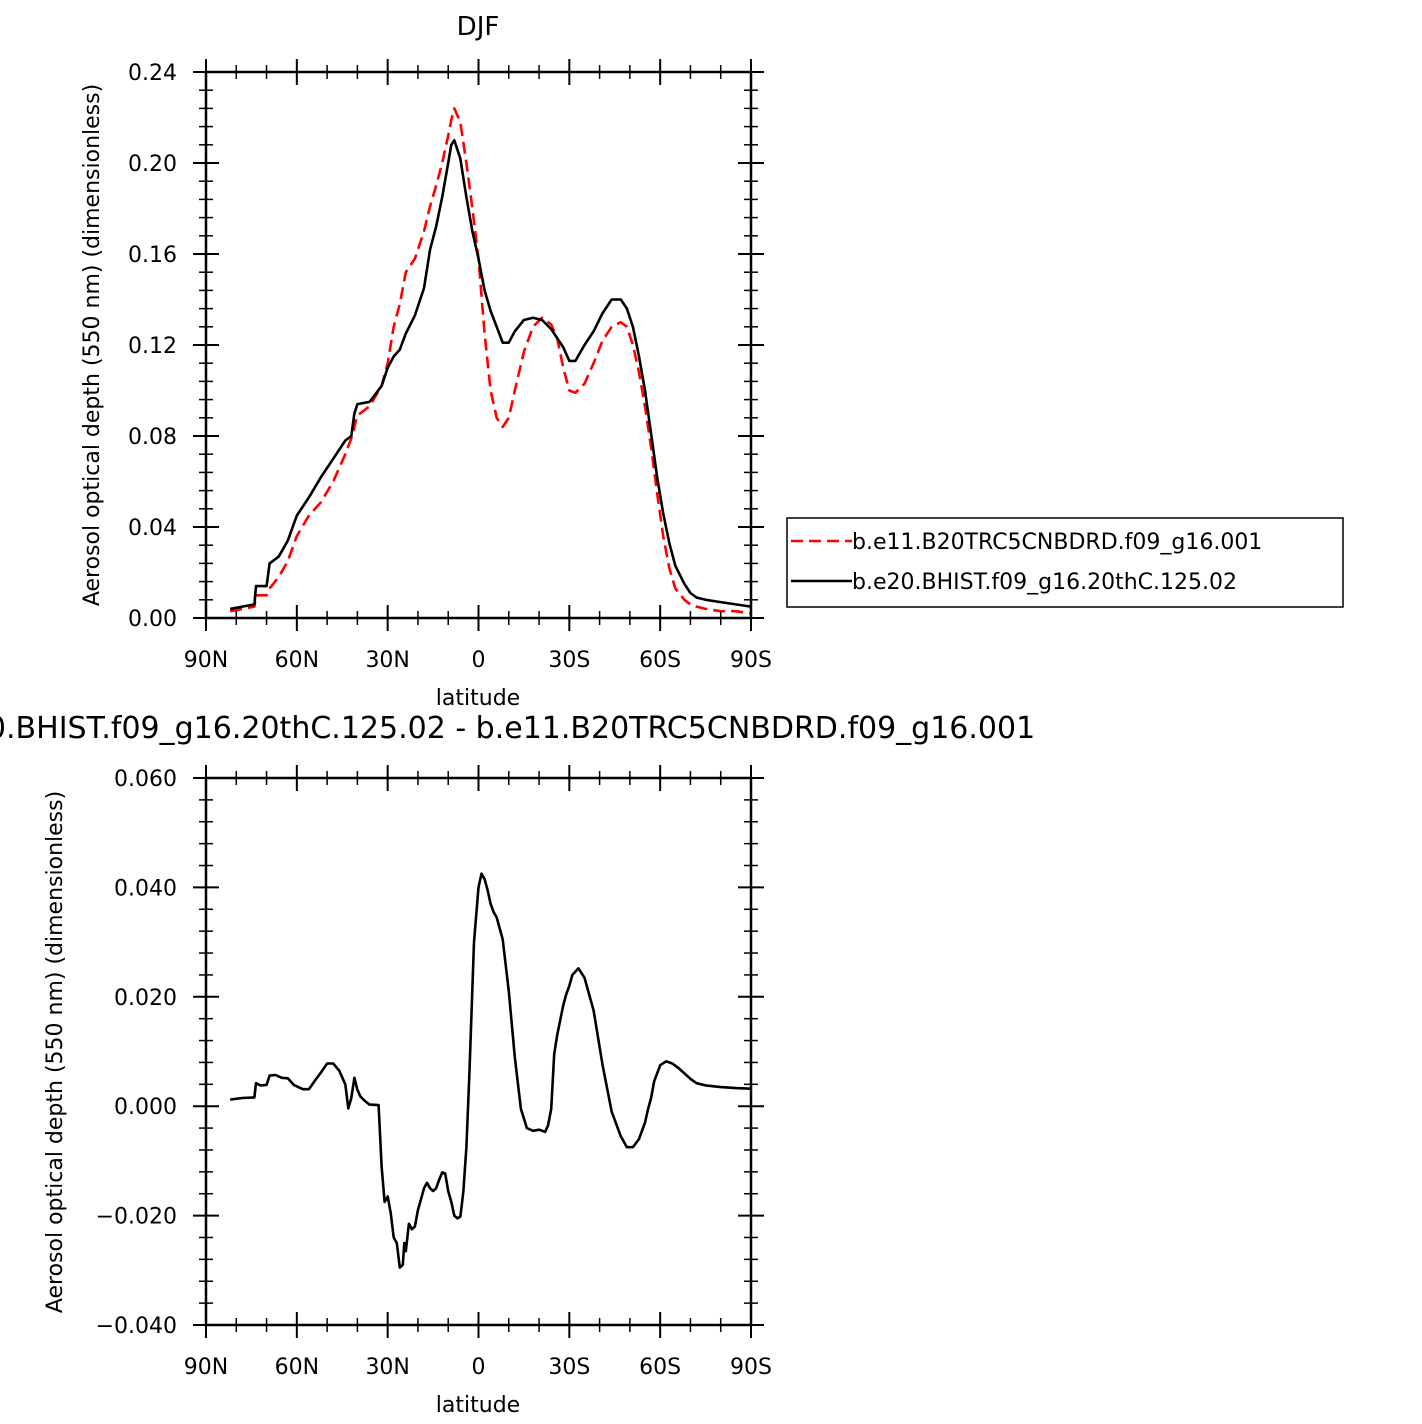 The height and width of the screenshot is (1424, 1422). Describe the element at coordinates (152, 437) in the screenshot. I see `y-tick-label: 0.08` at that location.